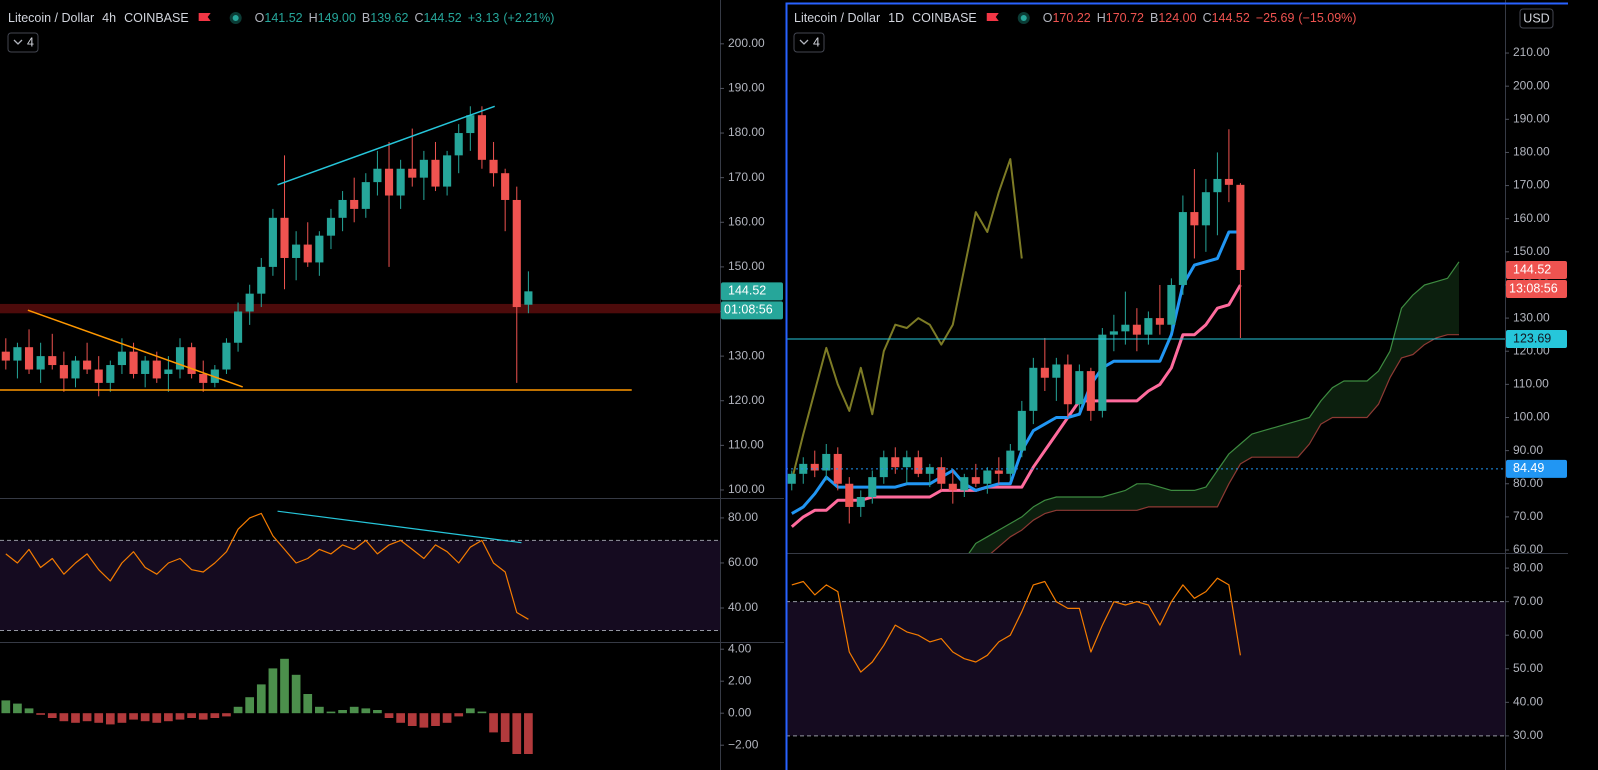 The image size is (1598, 770). What do you see at coordinates (1071, 18) in the screenshot?
I see `legend-value: 170.22` at bounding box center [1071, 18].